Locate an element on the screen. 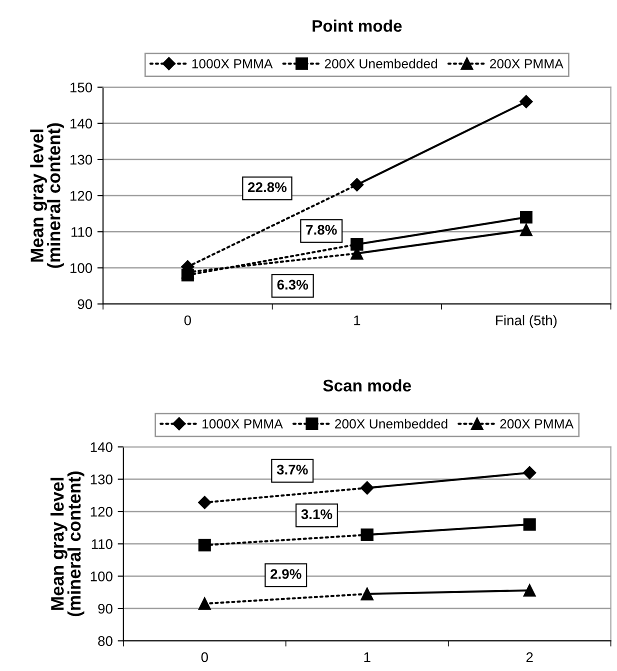  chart-title: Scan mode is located at coordinates (367, 385).